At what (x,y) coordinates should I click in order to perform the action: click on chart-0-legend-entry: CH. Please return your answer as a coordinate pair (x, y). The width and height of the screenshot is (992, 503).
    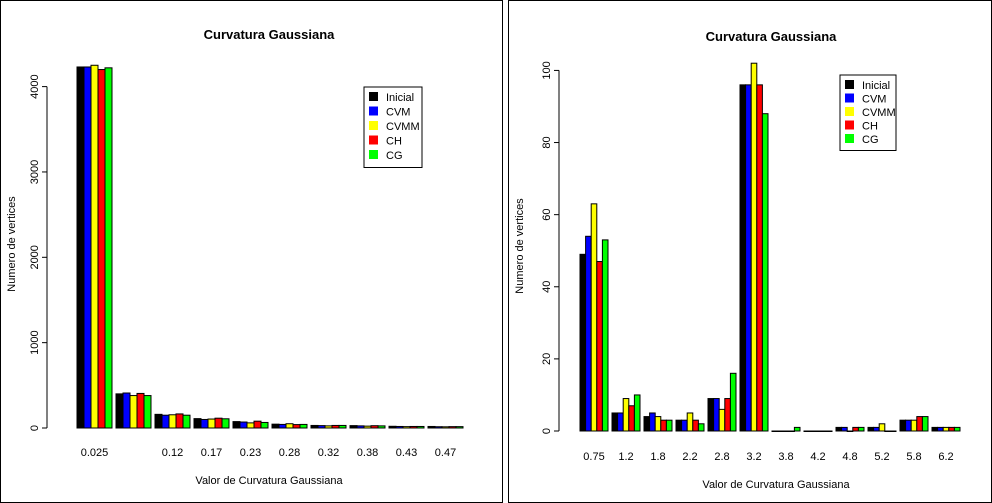
    Looking at the image, I should click on (394, 142).